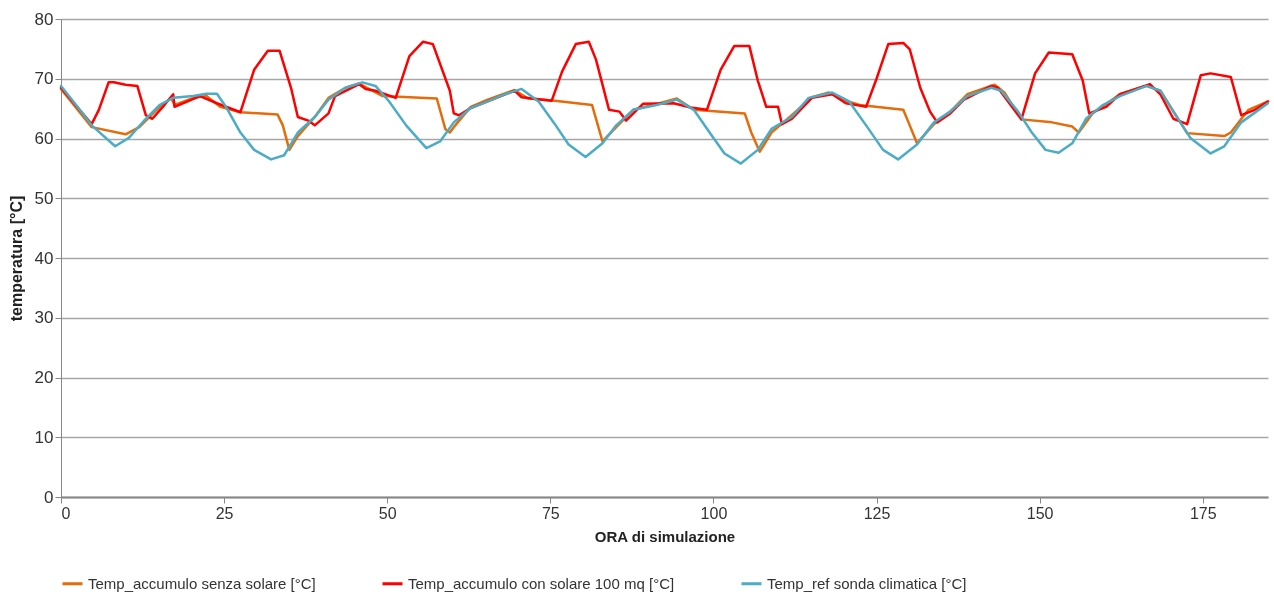 The height and width of the screenshot is (604, 1274). Describe the element at coordinates (44, 318) in the screenshot. I see `y-tick-label: 30` at that location.